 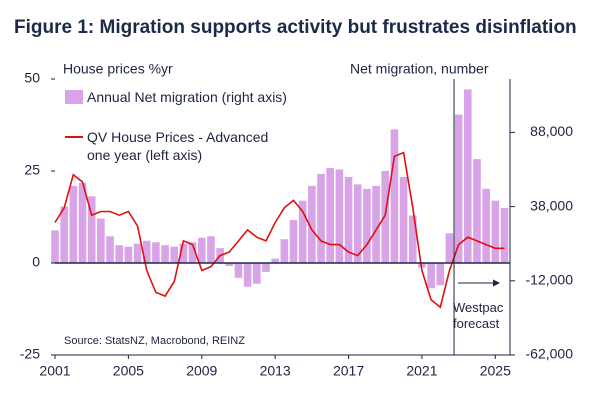 I want to click on y-tick-label: -25, so click(x=30, y=354).